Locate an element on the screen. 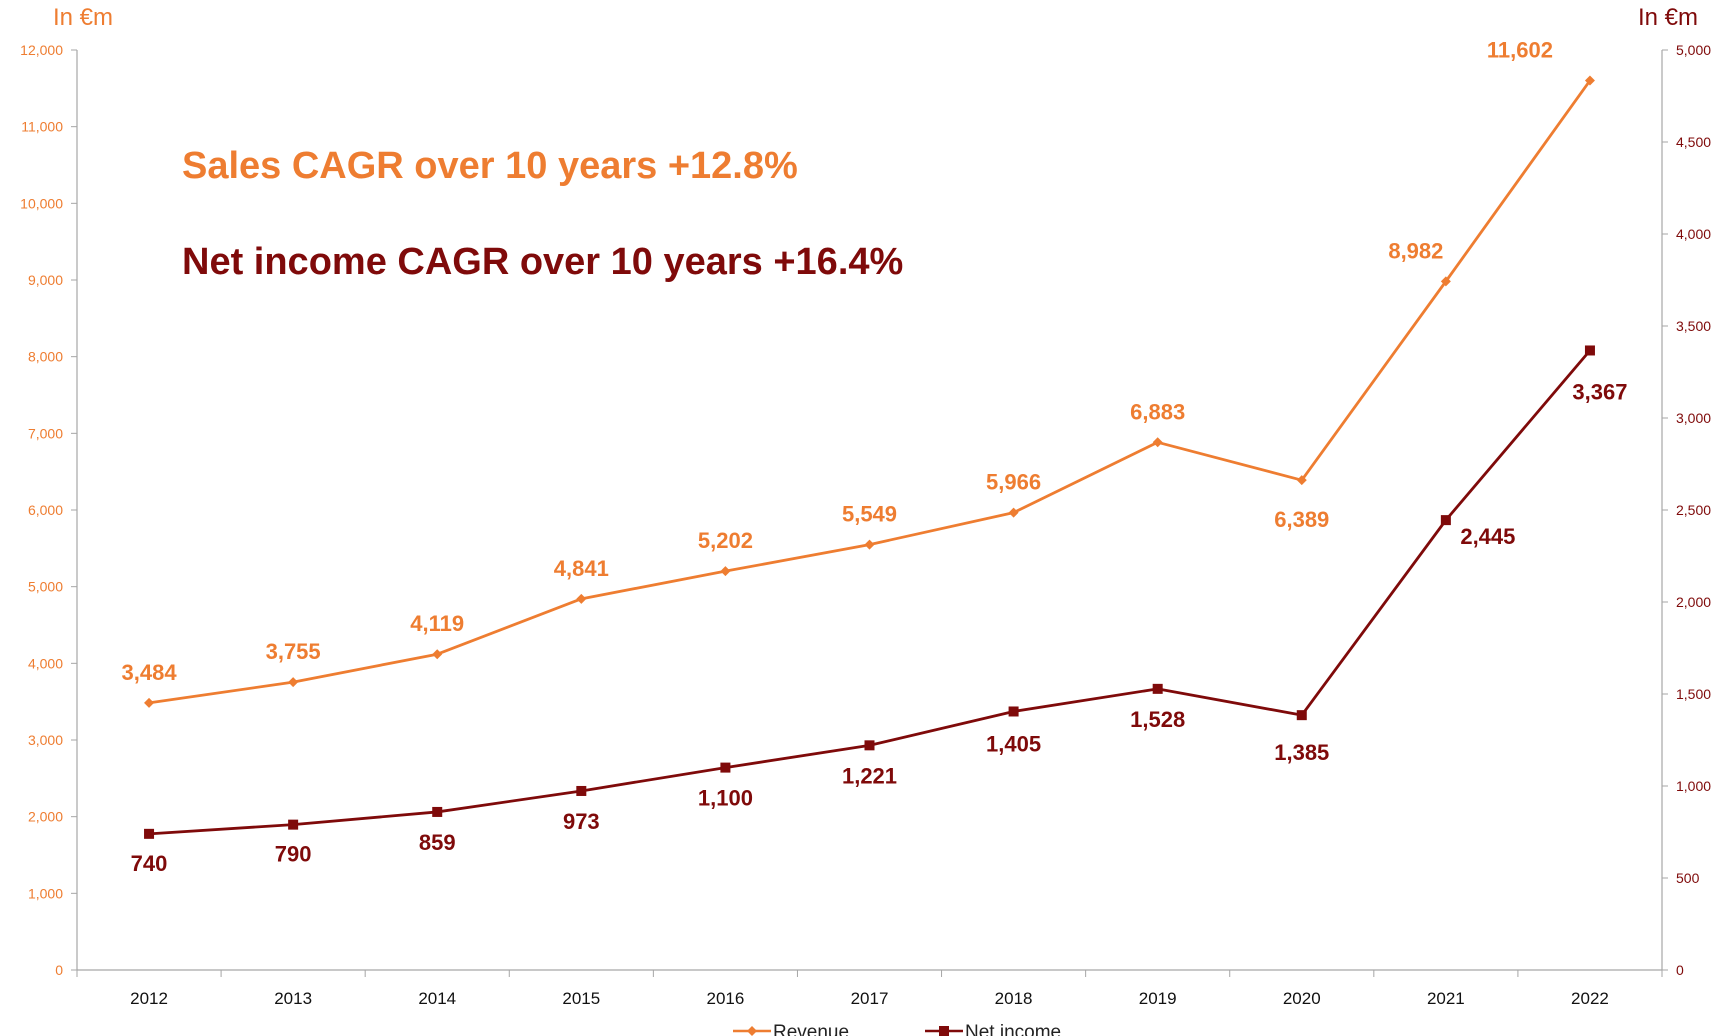 This screenshot has height=1036, width=1734. x-tick-label: 2022 is located at coordinates (1590, 998).